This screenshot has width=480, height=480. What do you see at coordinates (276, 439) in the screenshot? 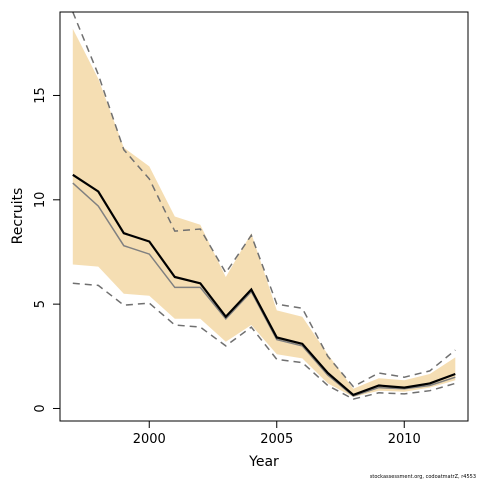
I see `x-tick-label: 2005` at bounding box center [276, 439].